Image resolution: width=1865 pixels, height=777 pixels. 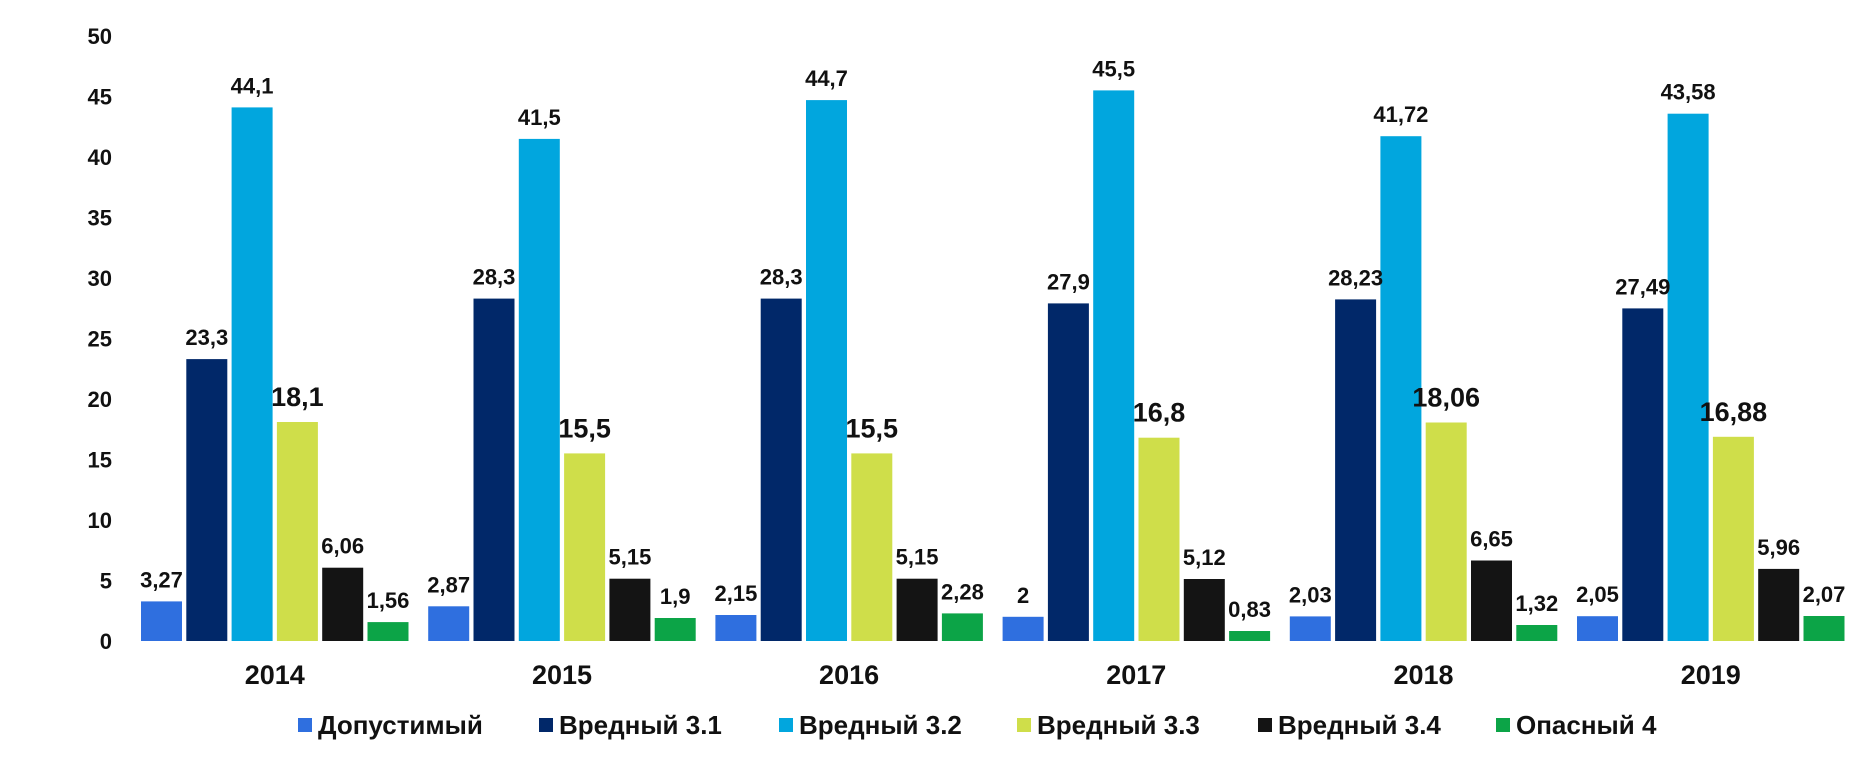 What do you see at coordinates (1446, 398) in the screenshot?
I see `data-label: 18,06` at bounding box center [1446, 398].